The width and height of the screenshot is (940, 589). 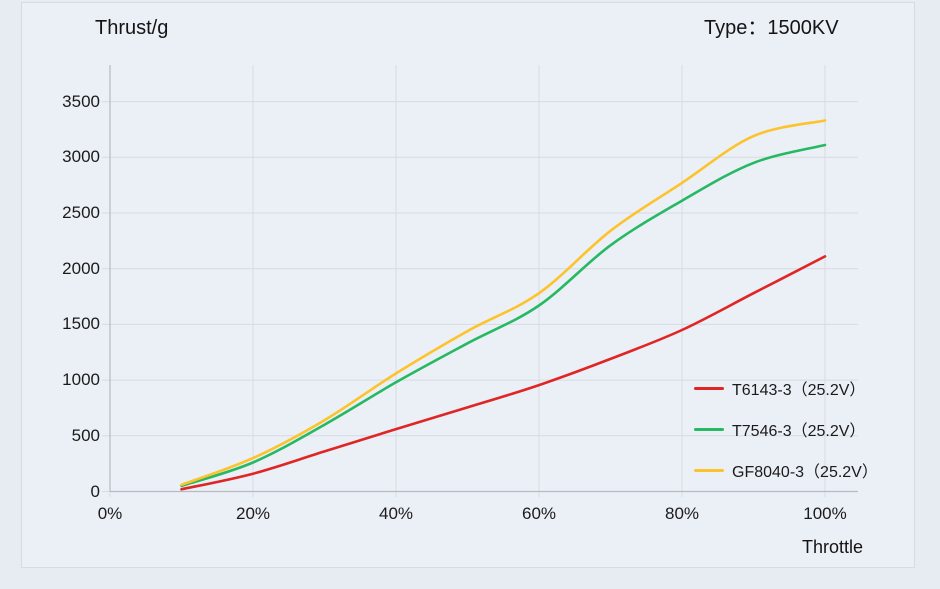 What do you see at coordinates (95, 491) in the screenshot?
I see `y-tick-label: 0` at bounding box center [95, 491].